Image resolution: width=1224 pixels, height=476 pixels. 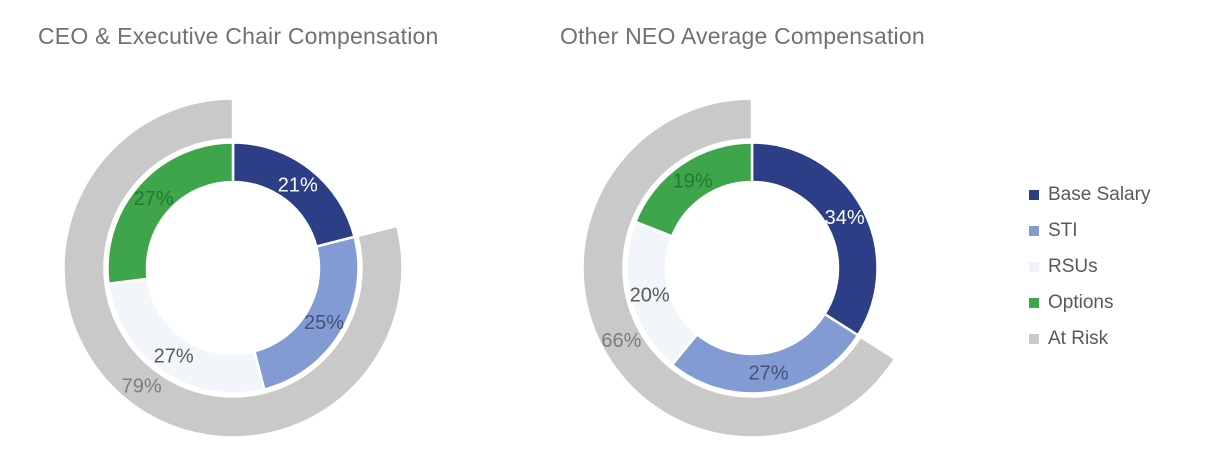 I want to click on legend: Base Salary STI RSUs Options At Risk, so click(x=1089, y=267).